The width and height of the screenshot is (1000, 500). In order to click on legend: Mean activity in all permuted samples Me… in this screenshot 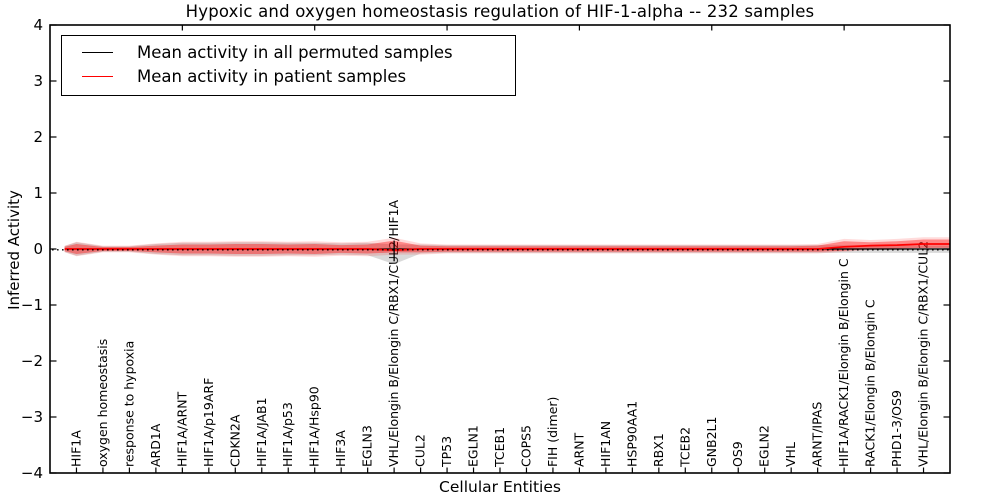, I will do `click(288, 65)`.